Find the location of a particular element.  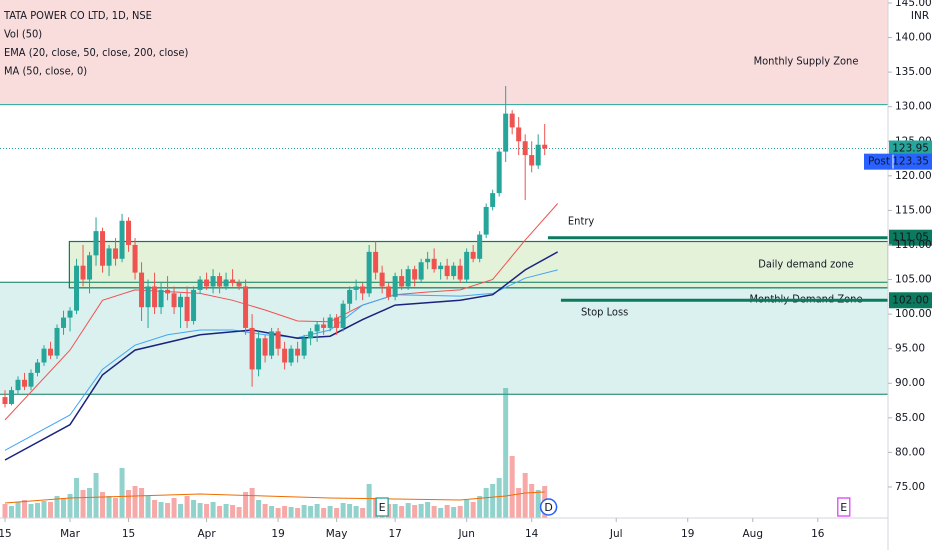

y-tick-label: 135.00 is located at coordinates (913, 72).